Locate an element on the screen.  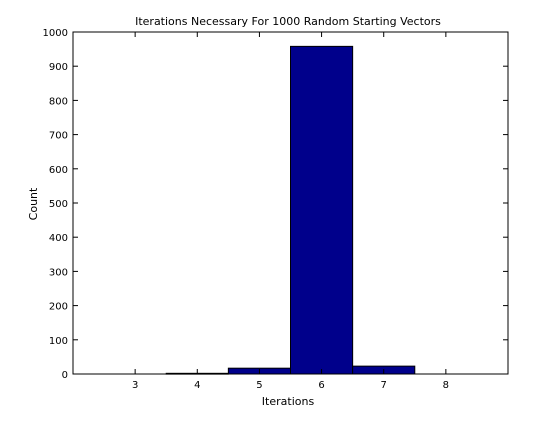
y-tick-label: 300 is located at coordinates (58, 272).